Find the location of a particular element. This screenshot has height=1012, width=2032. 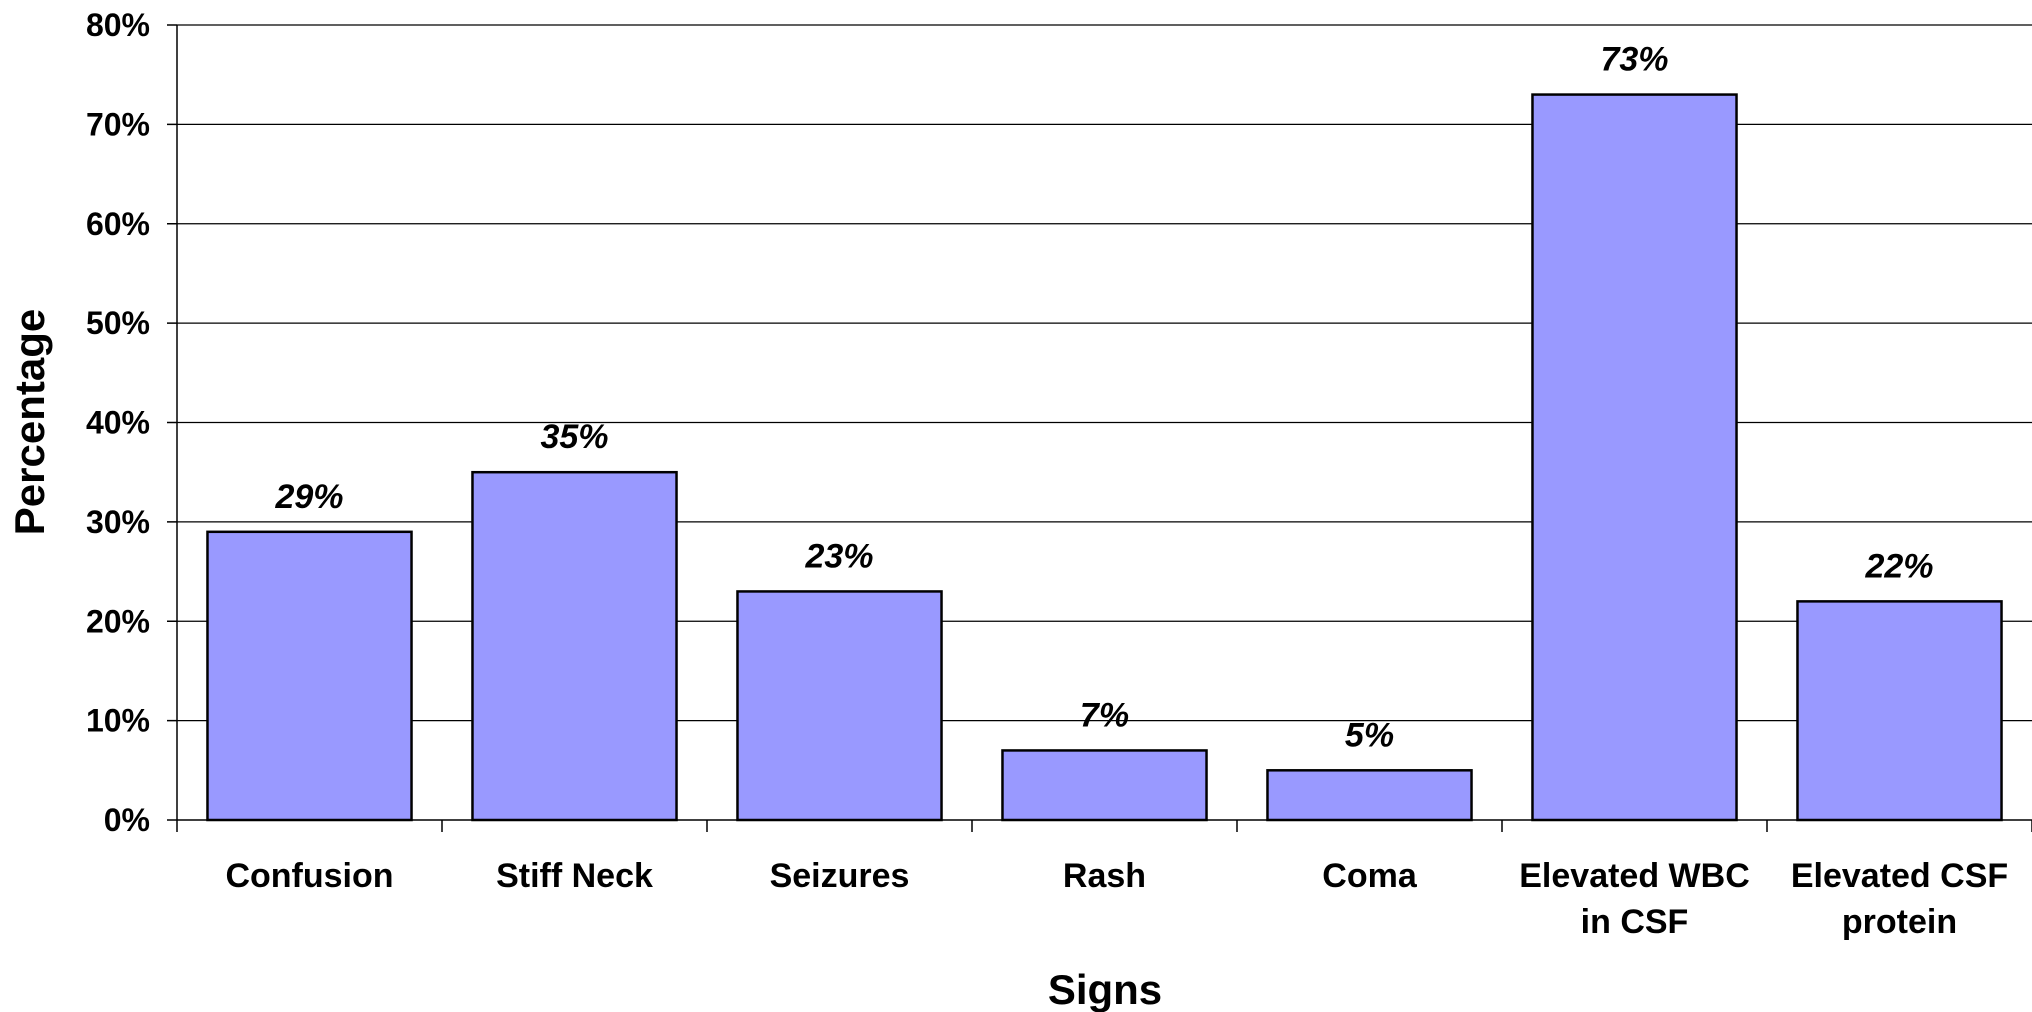

y-tick-label: 60% is located at coordinates (118, 224).